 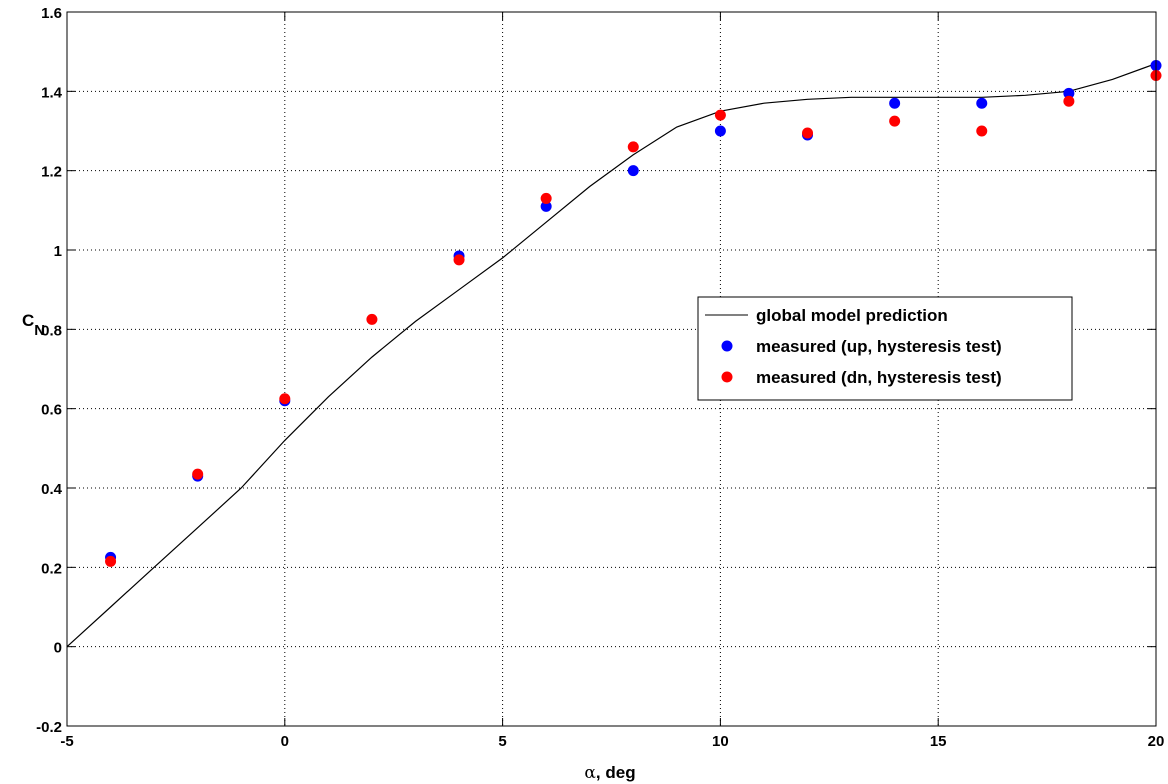 What do you see at coordinates (879, 346) in the screenshot?
I see `legend-label-up: measured (up, hysteresis test)` at bounding box center [879, 346].